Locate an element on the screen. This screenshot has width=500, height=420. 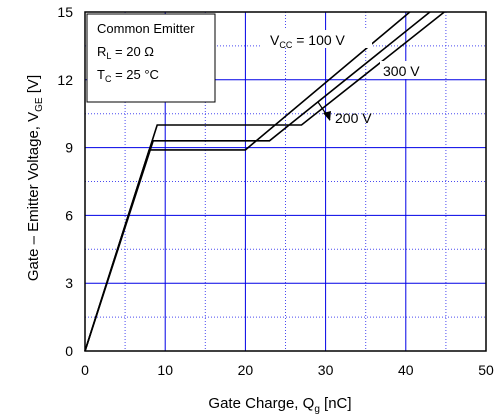
x-tick-label: 40 is located at coordinates (406, 370).